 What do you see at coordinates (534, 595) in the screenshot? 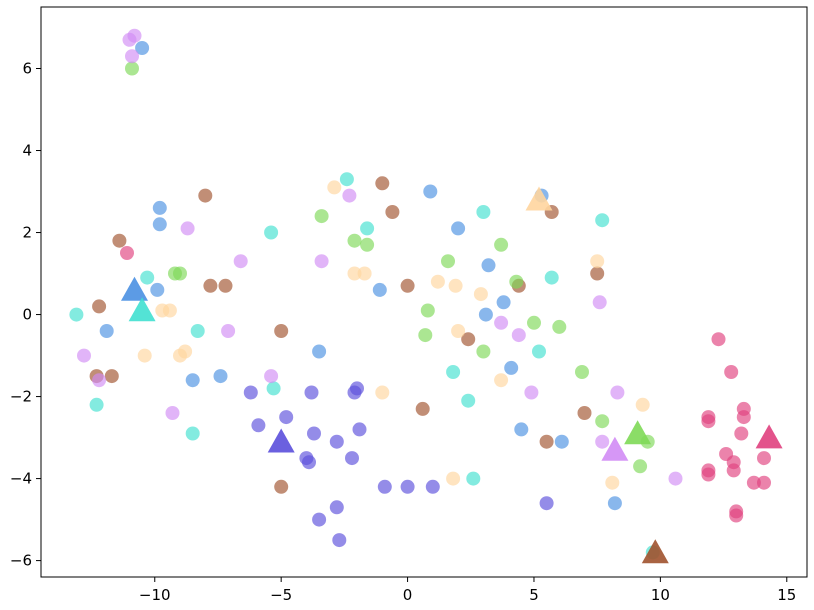
I see `x-tick-label-3: 5` at bounding box center [534, 595].